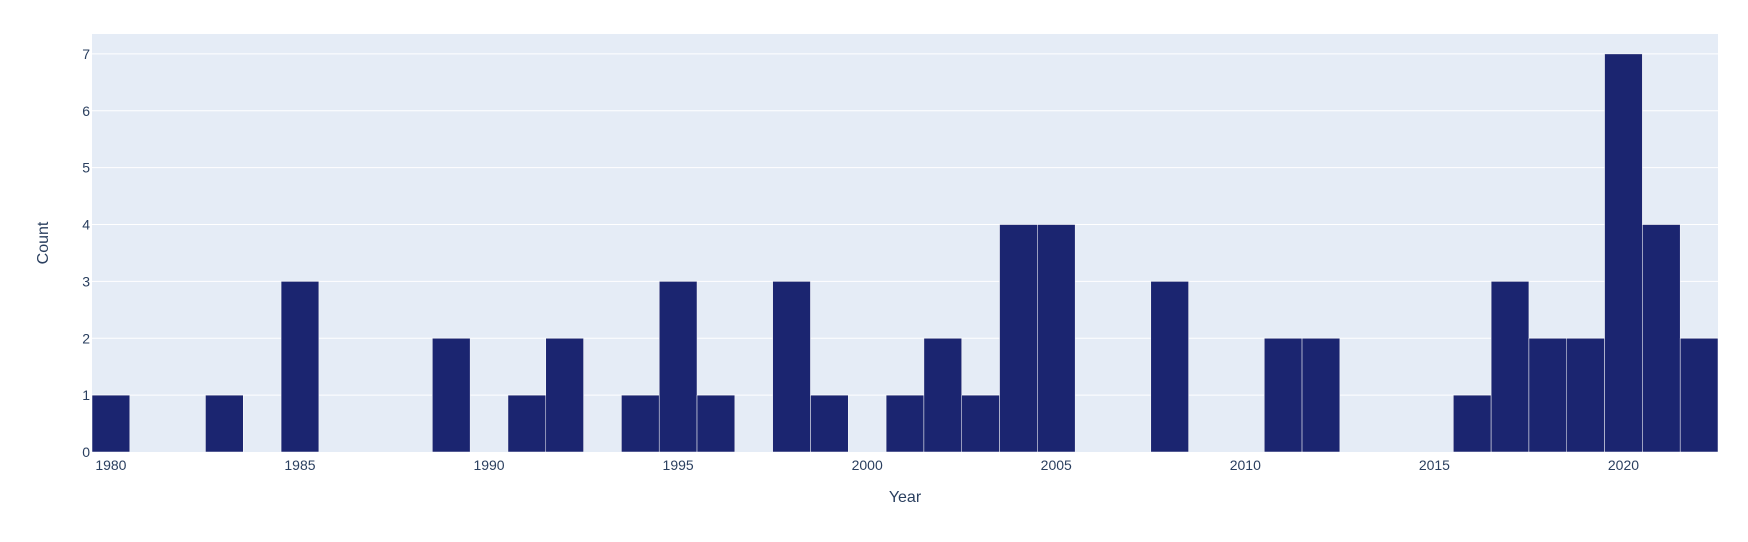  Describe the element at coordinates (1056, 465) in the screenshot. I see `x-tick-label: 2005` at that location.